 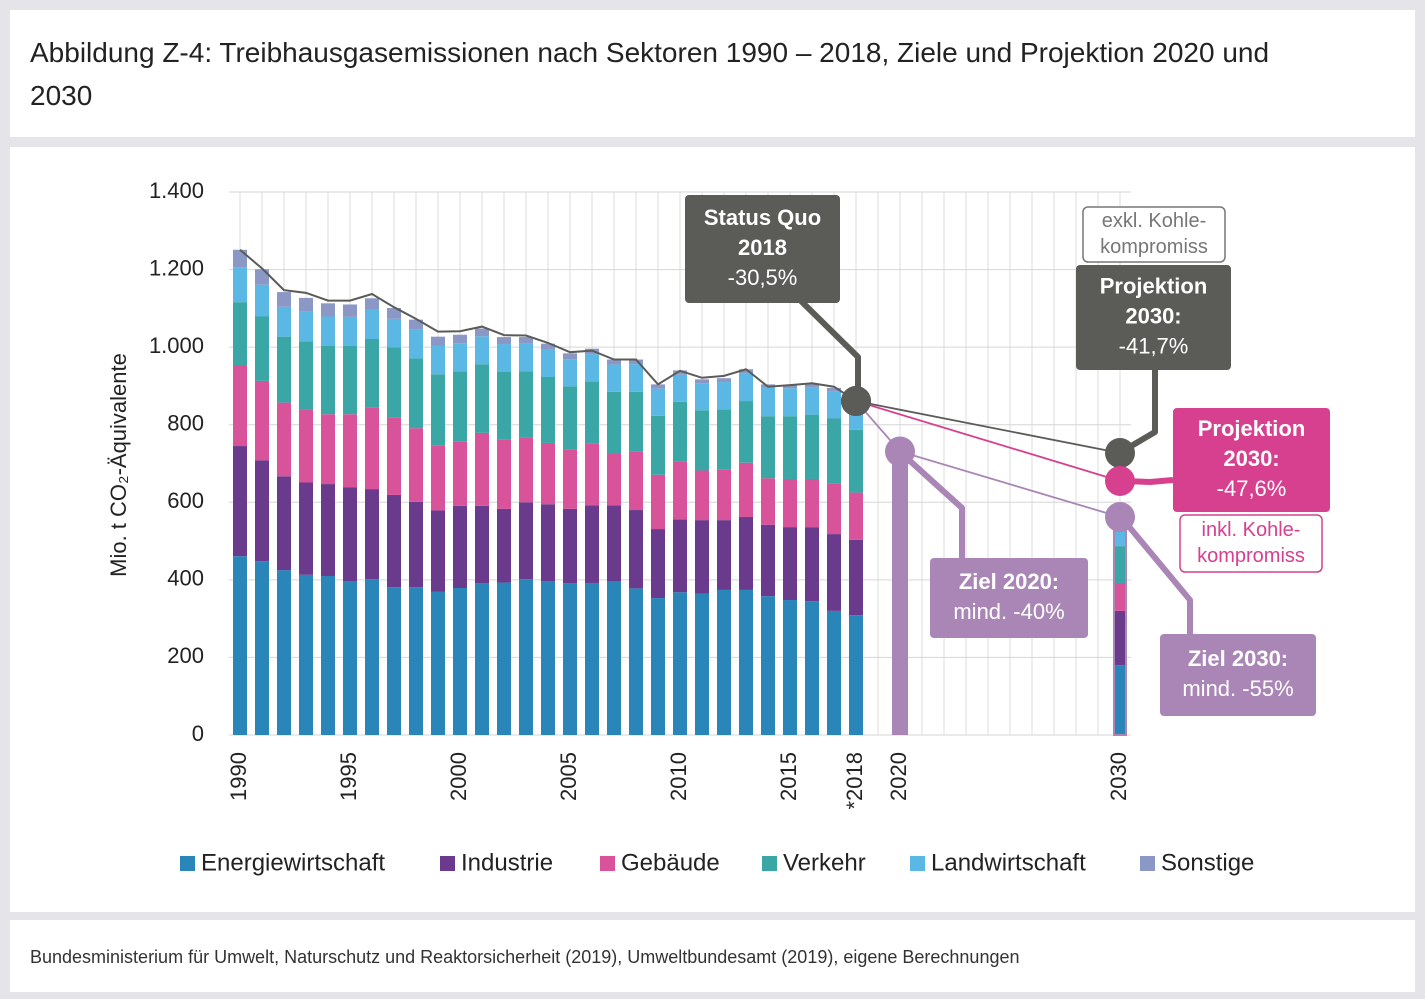 What do you see at coordinates (548, 325) in the screenshot?
I see `total-line` at bounding box center [548, 325].